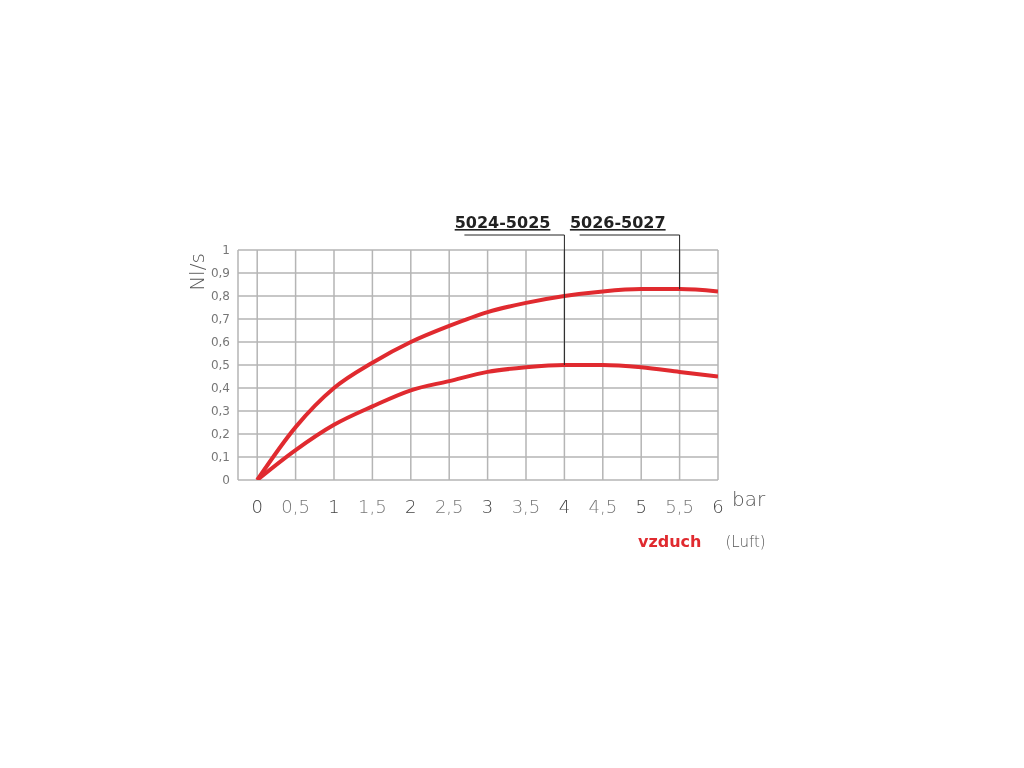  I want to click on y-tick-label: 0,8, so click(220, 296).